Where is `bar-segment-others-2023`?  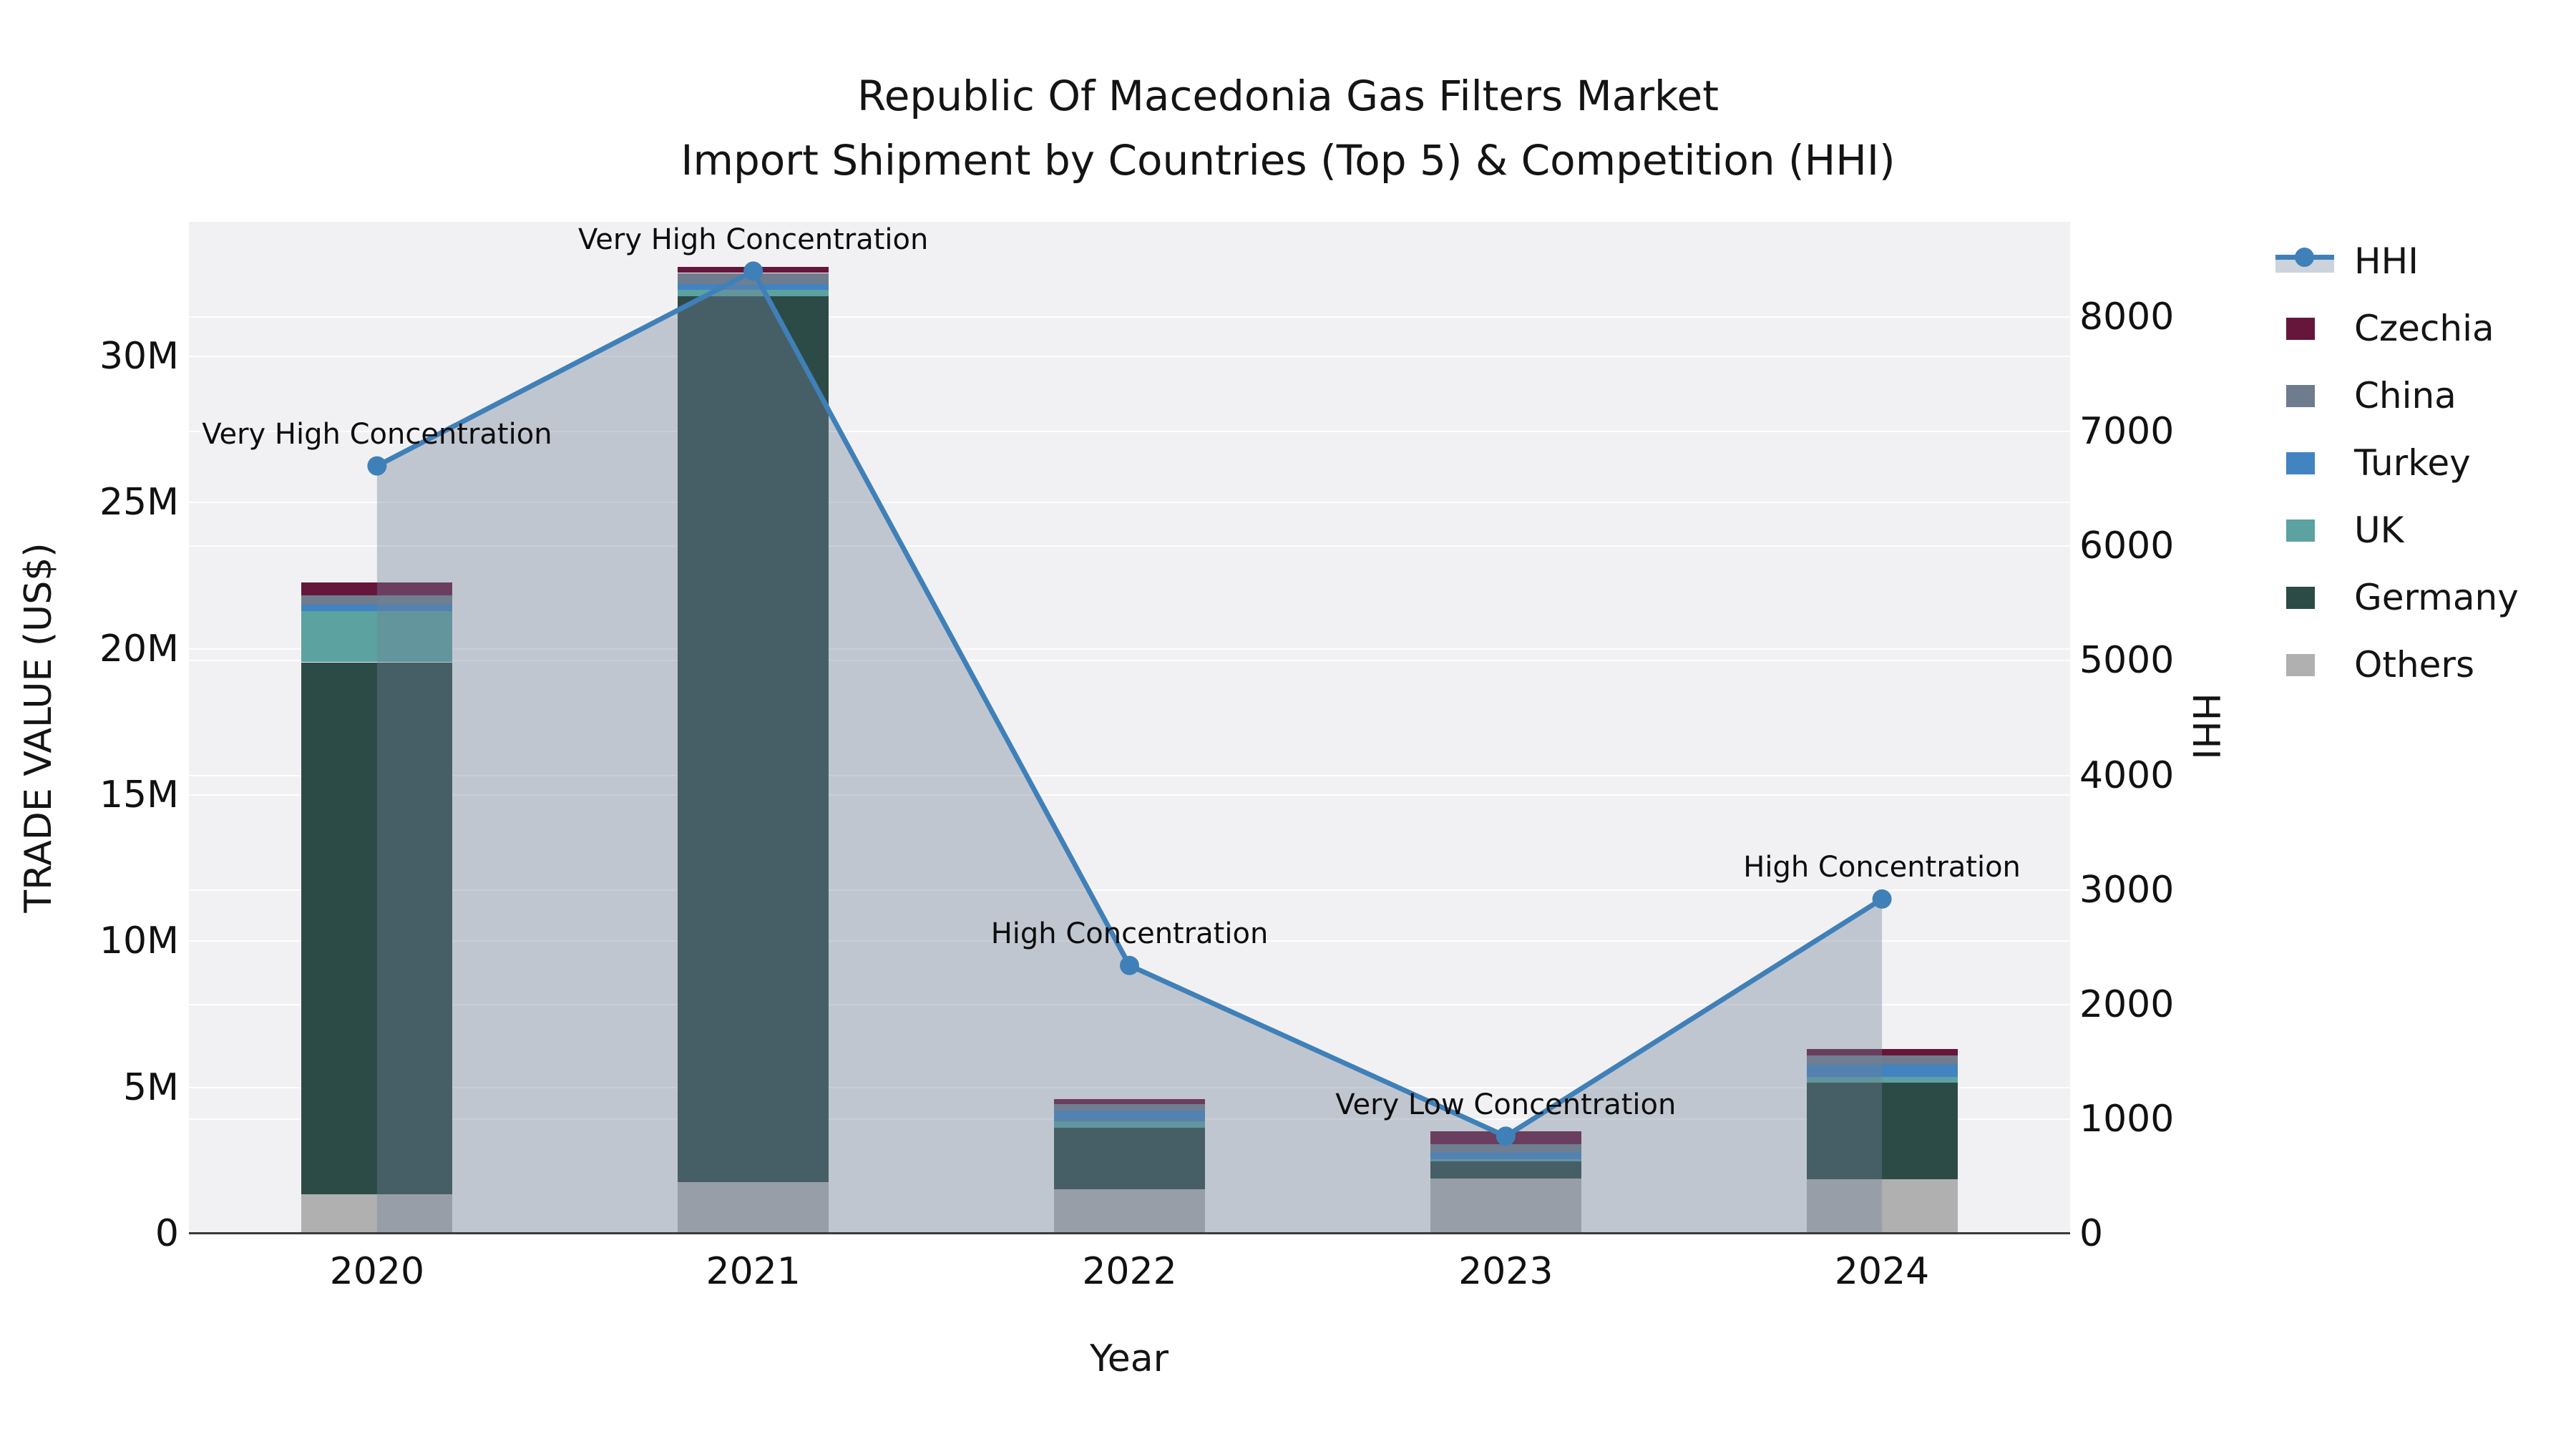
bar-segment-others-2023 is located at coordinates (1505, 1206).